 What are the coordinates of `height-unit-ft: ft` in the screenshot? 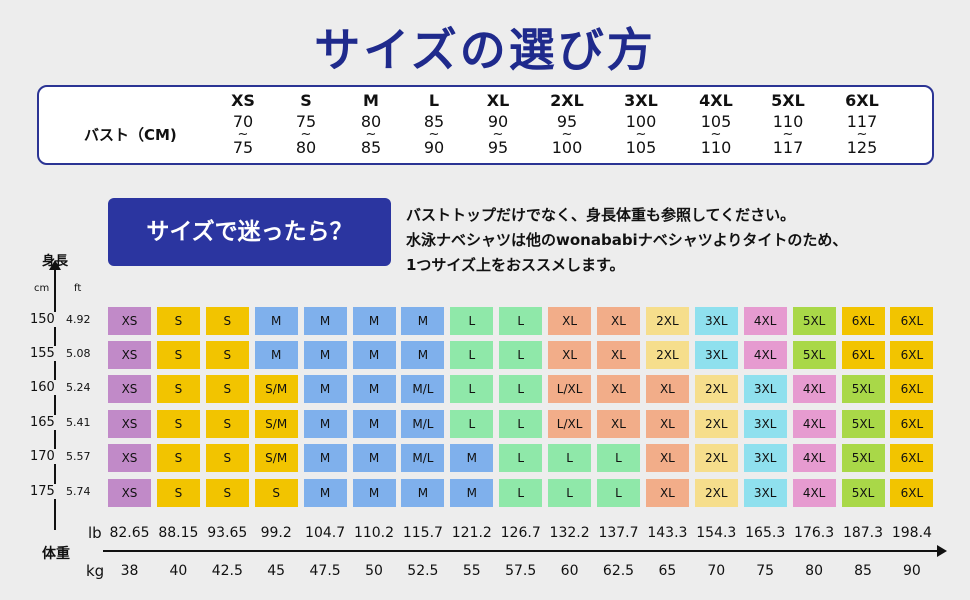 It's located at (78, 288).